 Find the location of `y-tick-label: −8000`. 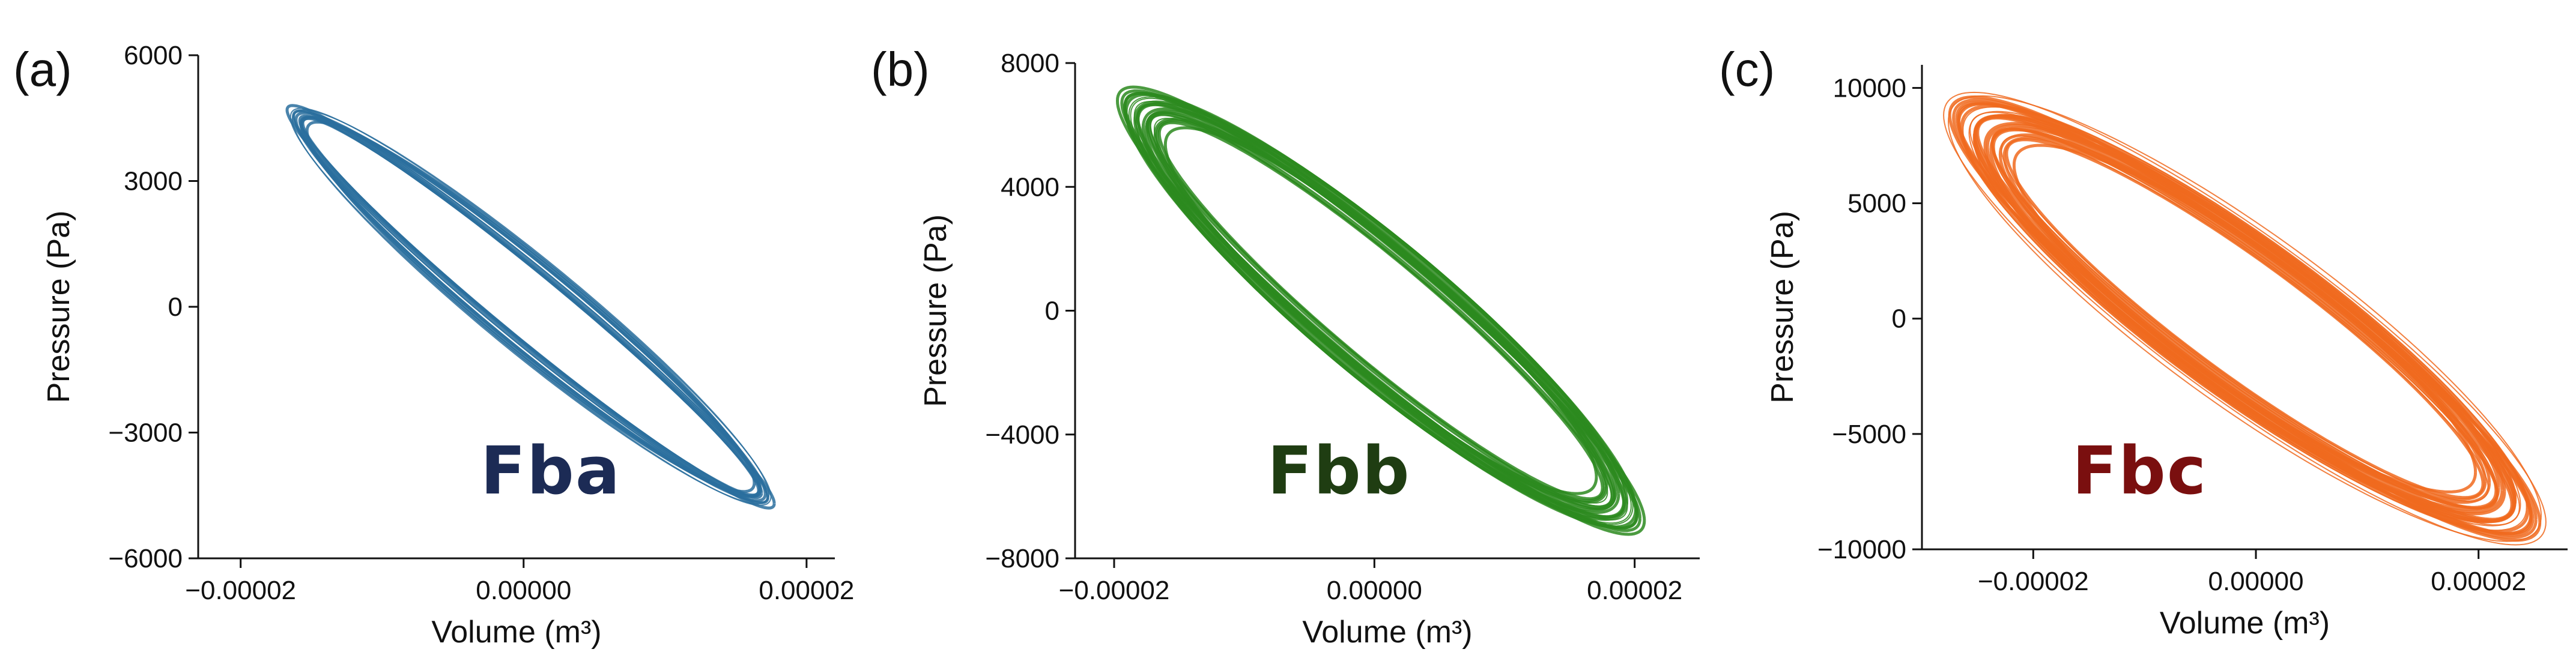

y-tick-label: −8000 is located at coordinates (1022, 558).